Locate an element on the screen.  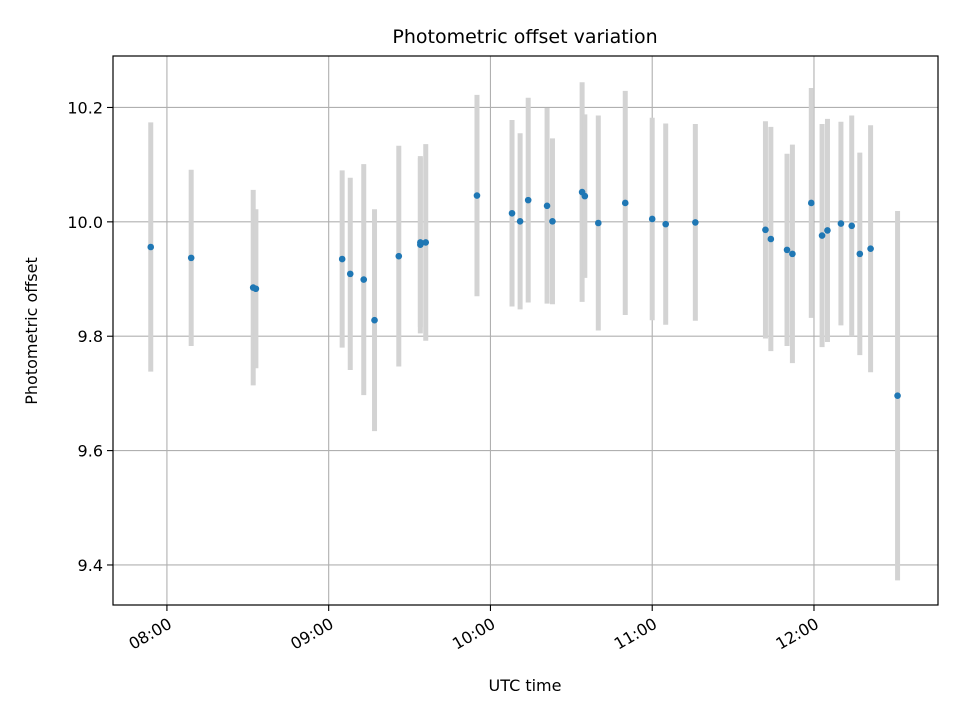
y-tick-label: 9.6 is located at coordinates (90, 451).